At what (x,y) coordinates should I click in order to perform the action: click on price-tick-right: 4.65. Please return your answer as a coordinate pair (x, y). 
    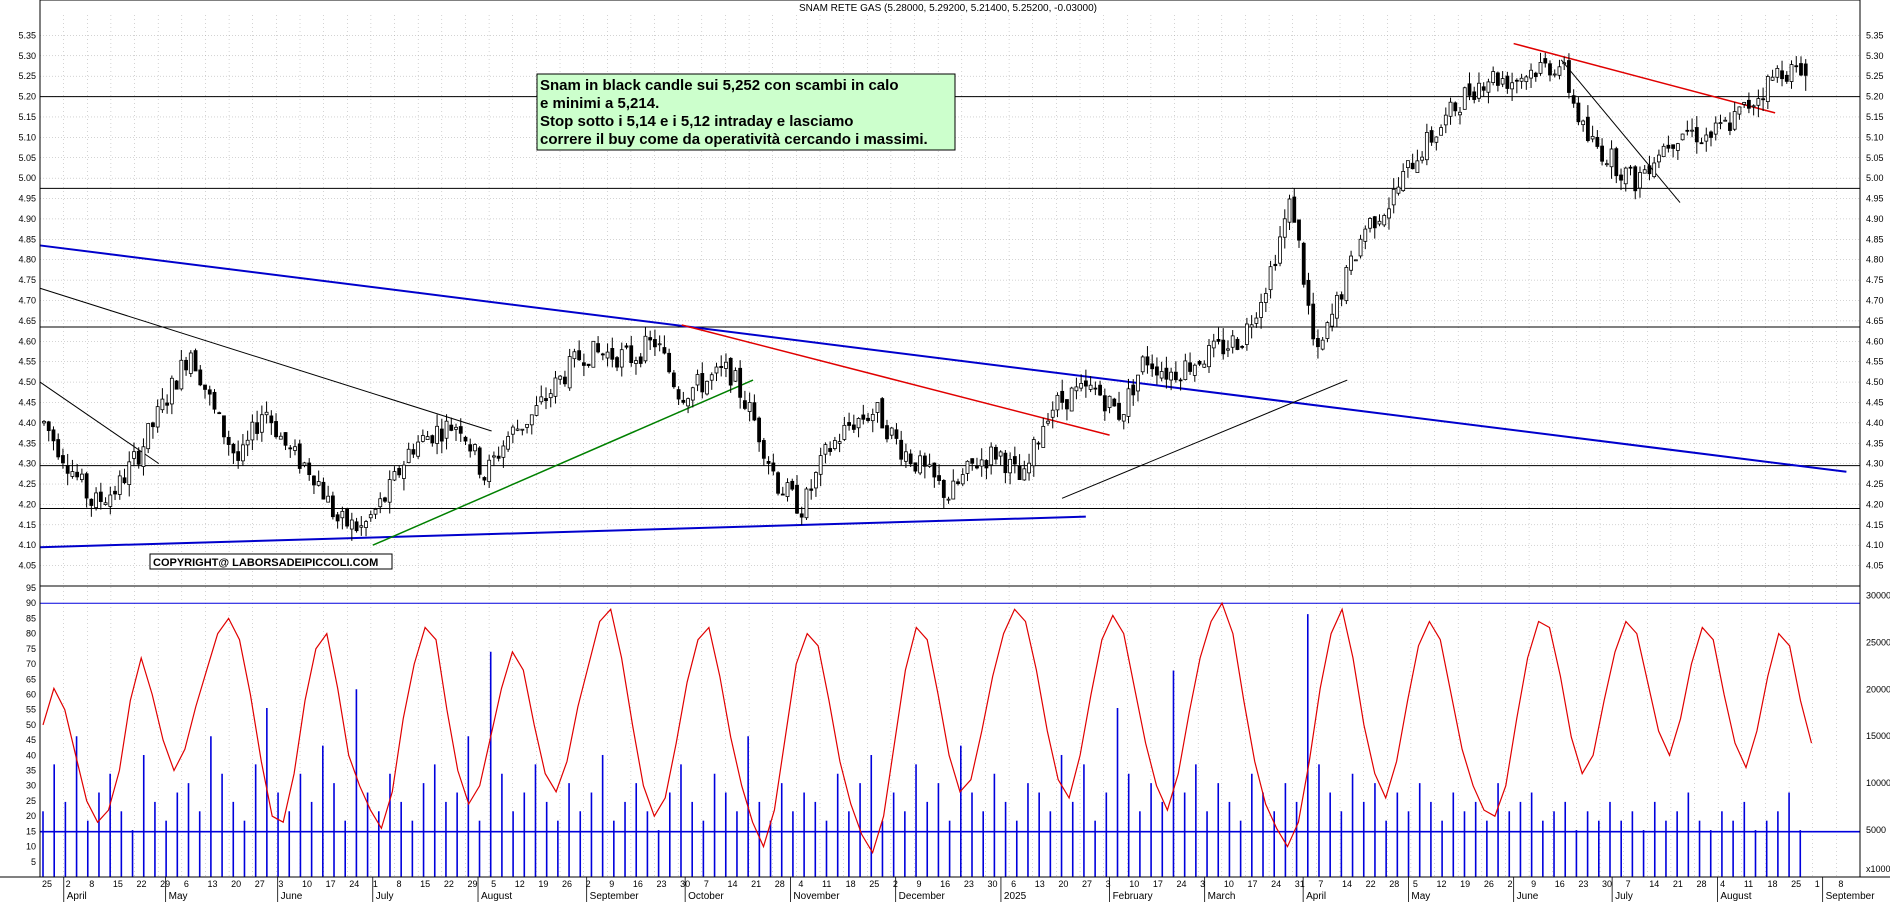
    Looking at the image, I should click on (1875, 321).